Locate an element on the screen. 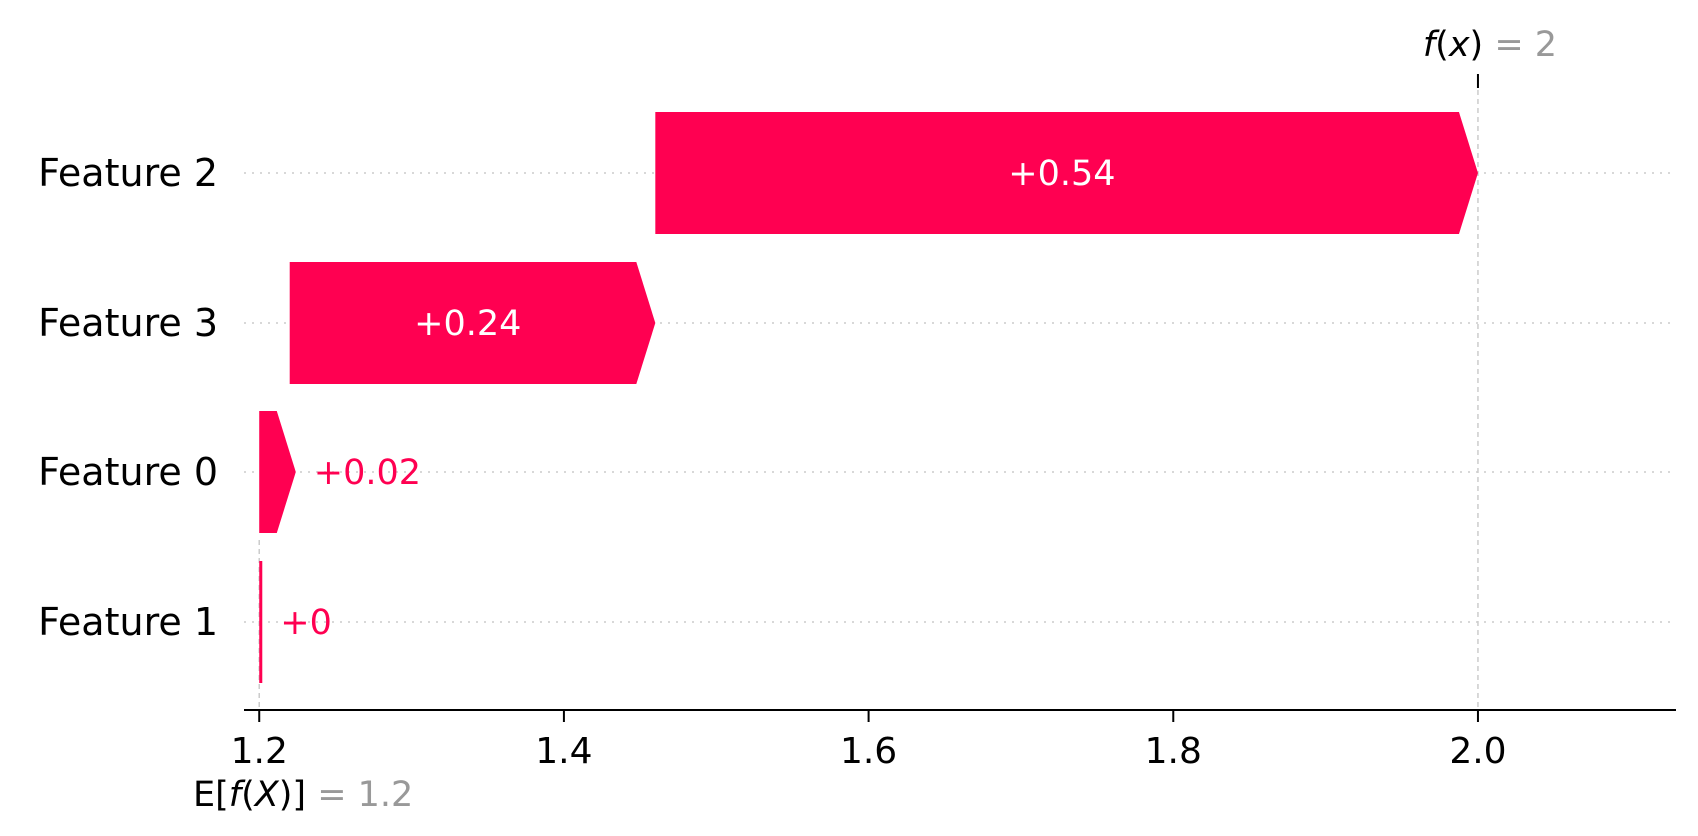 The image size is (1698, 836). bar-value-label: +0.24 is located at coordinates (467, 324).